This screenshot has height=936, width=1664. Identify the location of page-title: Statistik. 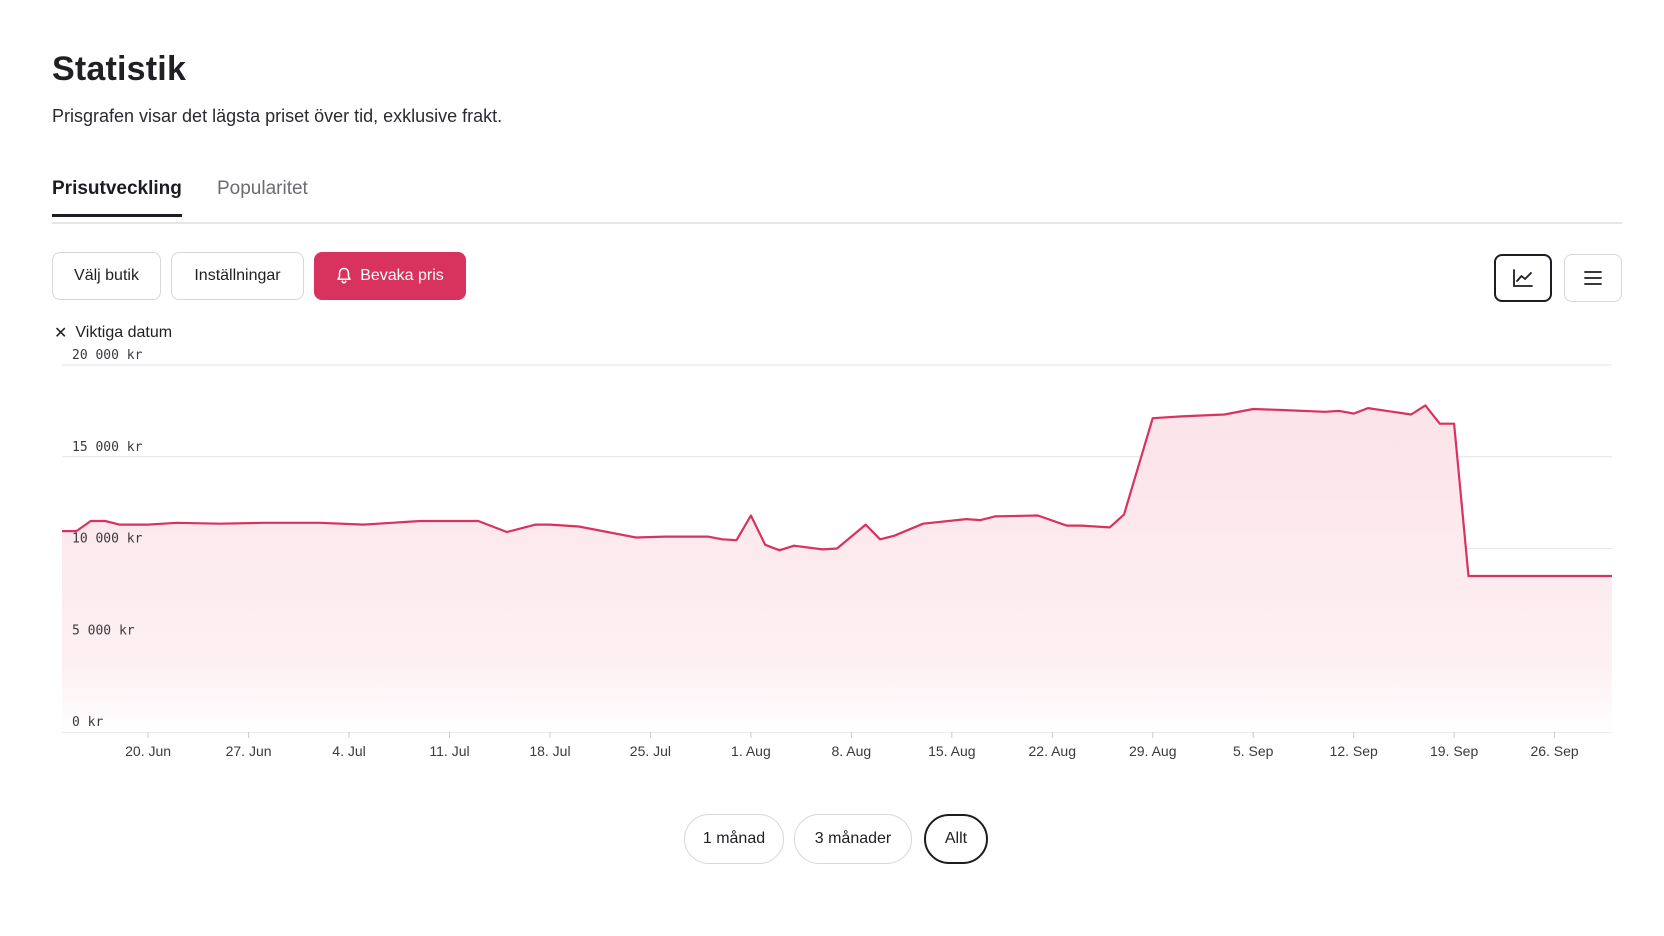
(119, 69).